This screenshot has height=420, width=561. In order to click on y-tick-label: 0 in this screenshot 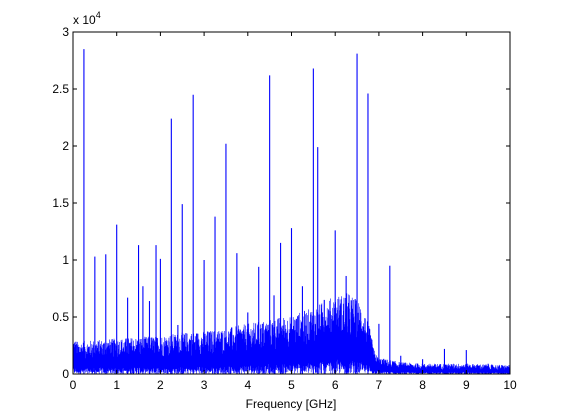, I will do `click(65, 374)`.